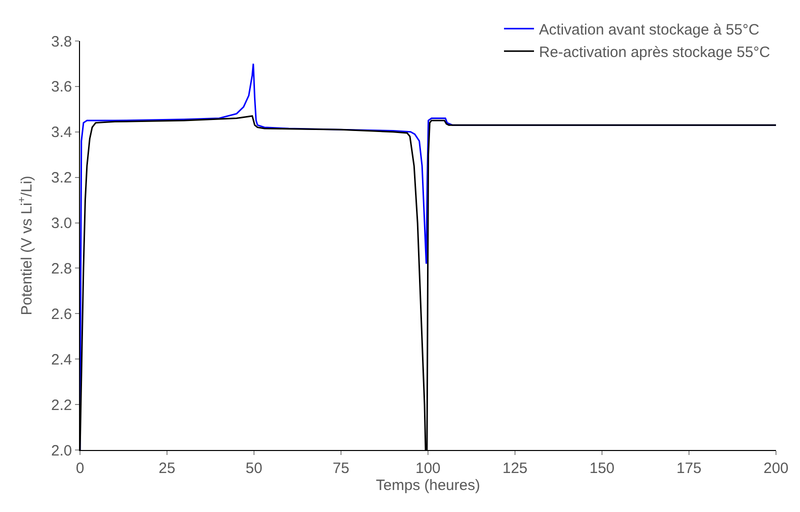 The width and height of the screenshot is (800, 512). I want to click on x-tick-label: 75, so click(341, 468).